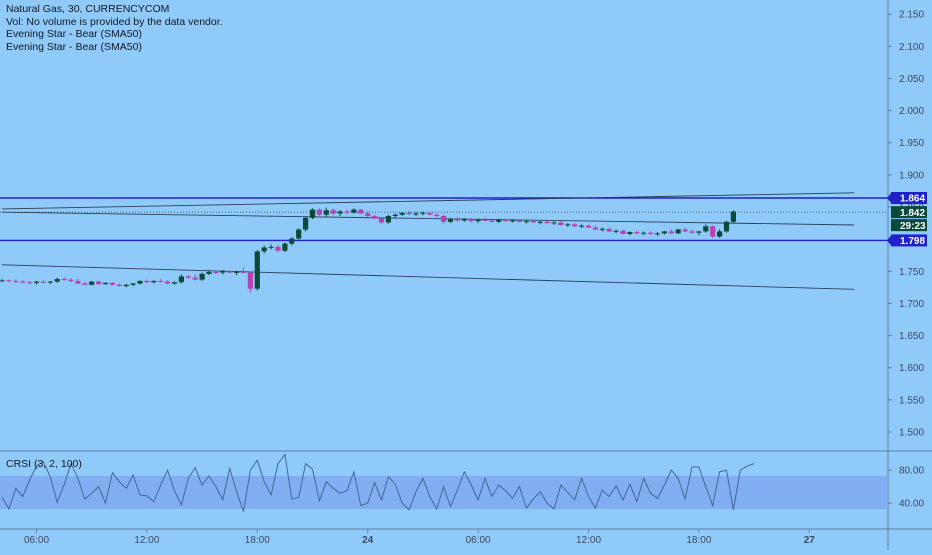 The image size is (932, 555). I want to click on time-axis-label: 06:00, so click(478, 540).